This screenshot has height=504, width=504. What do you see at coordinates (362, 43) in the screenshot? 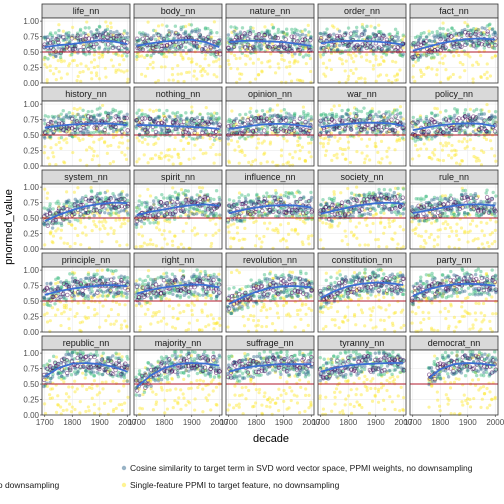
I see `facet-panel-order-nn: order_nn` at bounding box center [362, 43].